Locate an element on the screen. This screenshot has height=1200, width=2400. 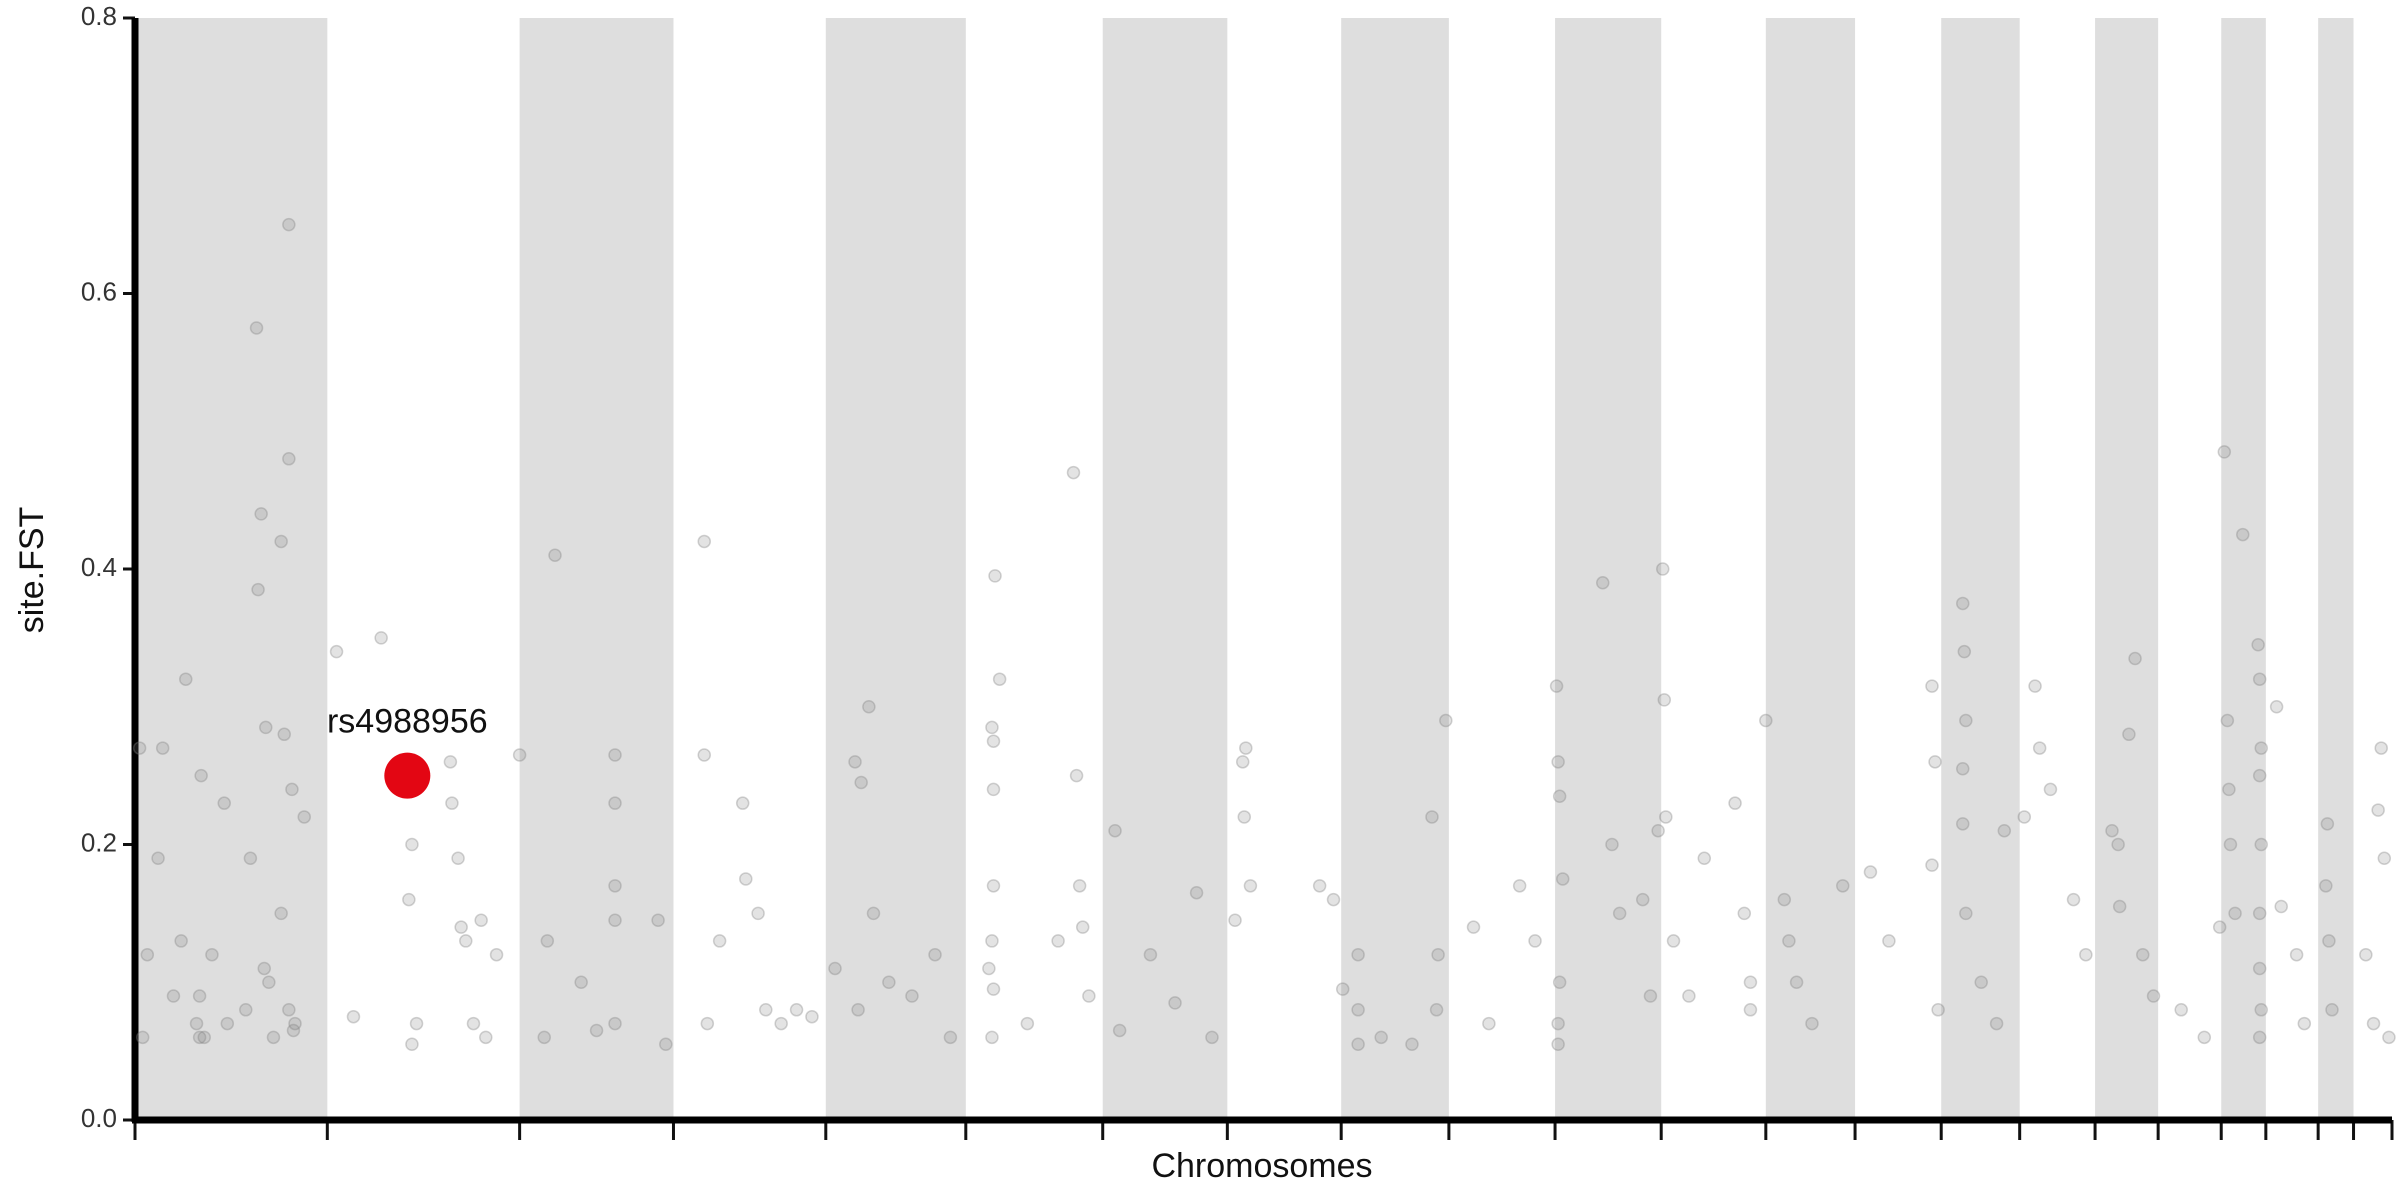
highlight-label: rs4988956 is located at coordinates (407, 722).